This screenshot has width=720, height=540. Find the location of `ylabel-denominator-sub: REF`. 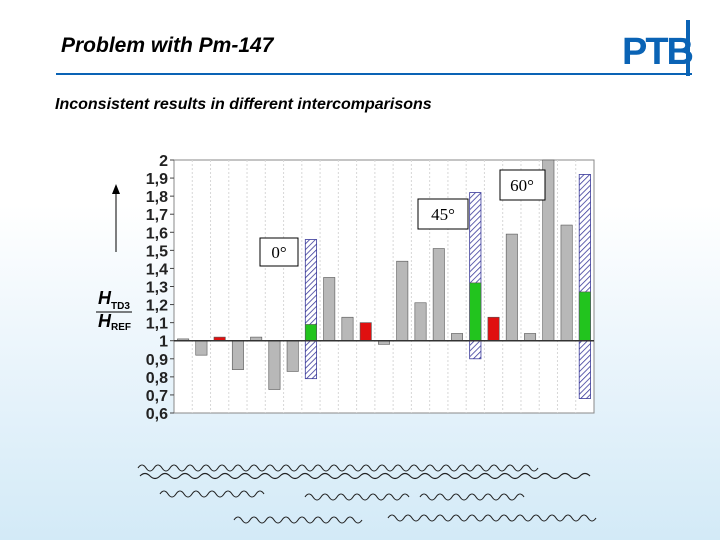

ylabel-denominator-sub: REF is located at coordinates (121, 327).